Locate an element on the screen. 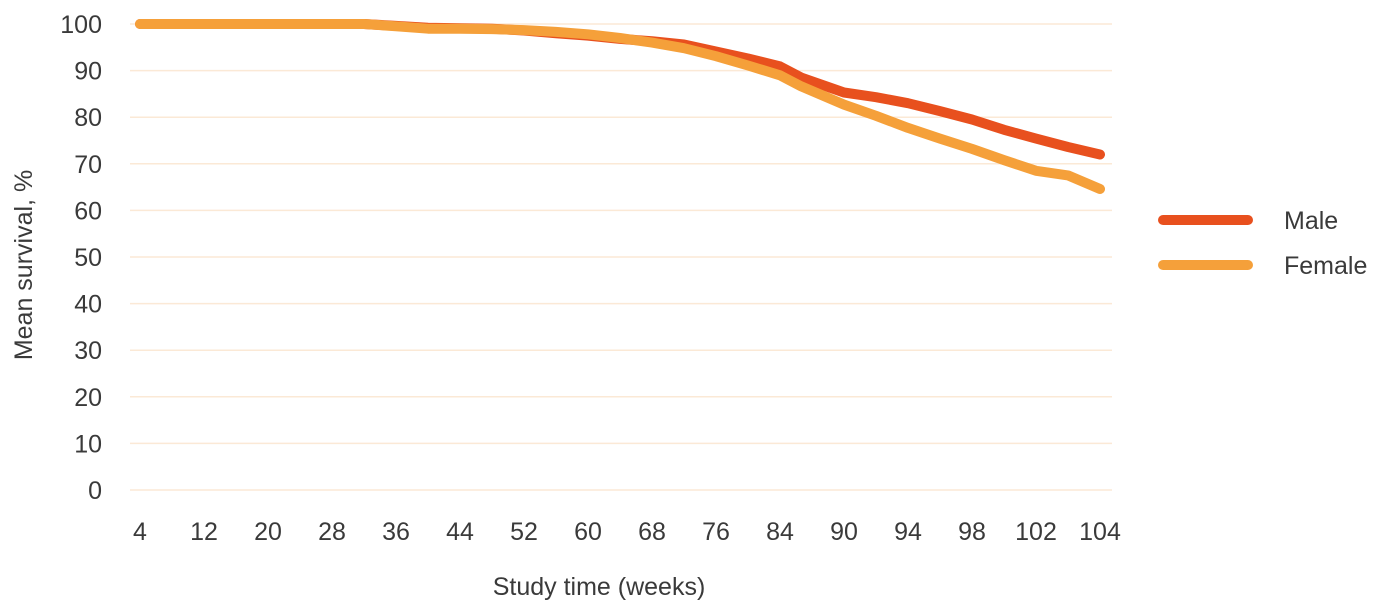 The width and height of the screenshot is (1397, 604). y-tick-label: 40 is located at coordinates (88, 305).